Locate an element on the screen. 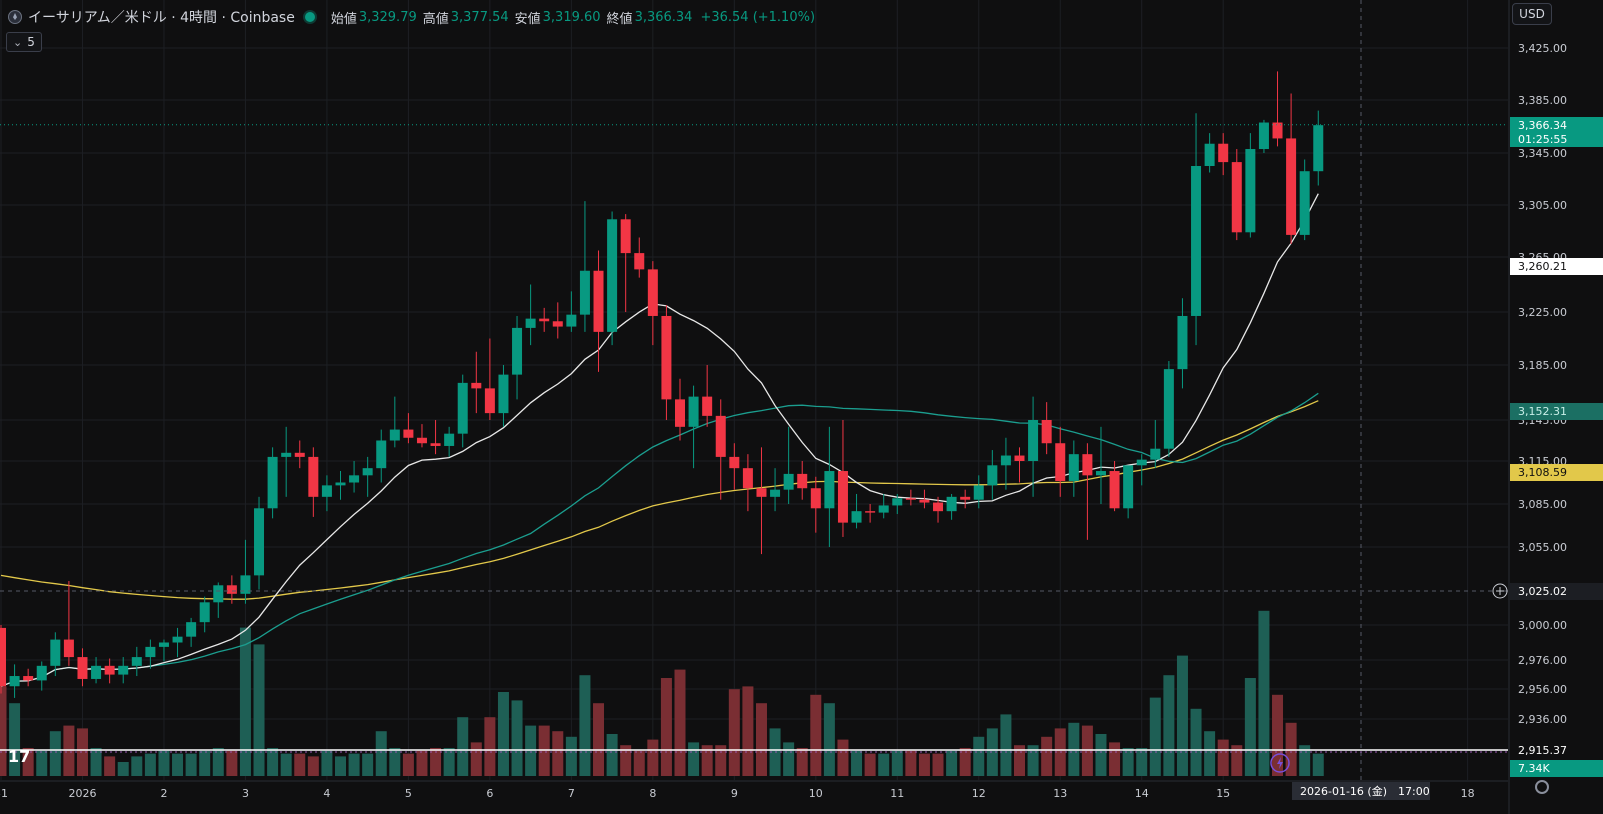  y-tick-label: 3,055.00 is located at coordinates (1542, 547).